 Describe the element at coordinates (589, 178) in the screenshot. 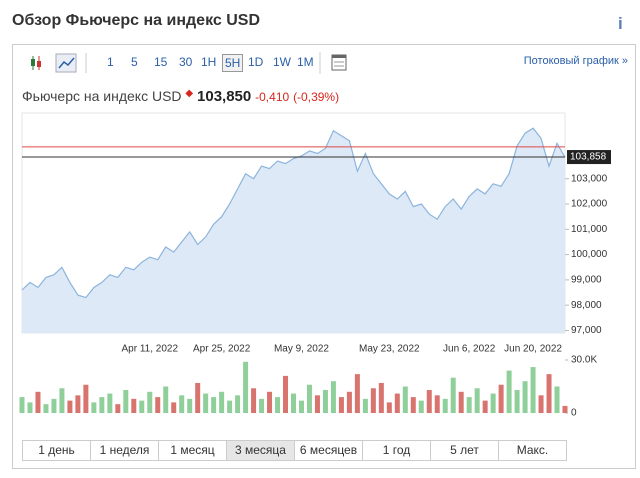

I see `y-tick-label: 103,000` at that location.